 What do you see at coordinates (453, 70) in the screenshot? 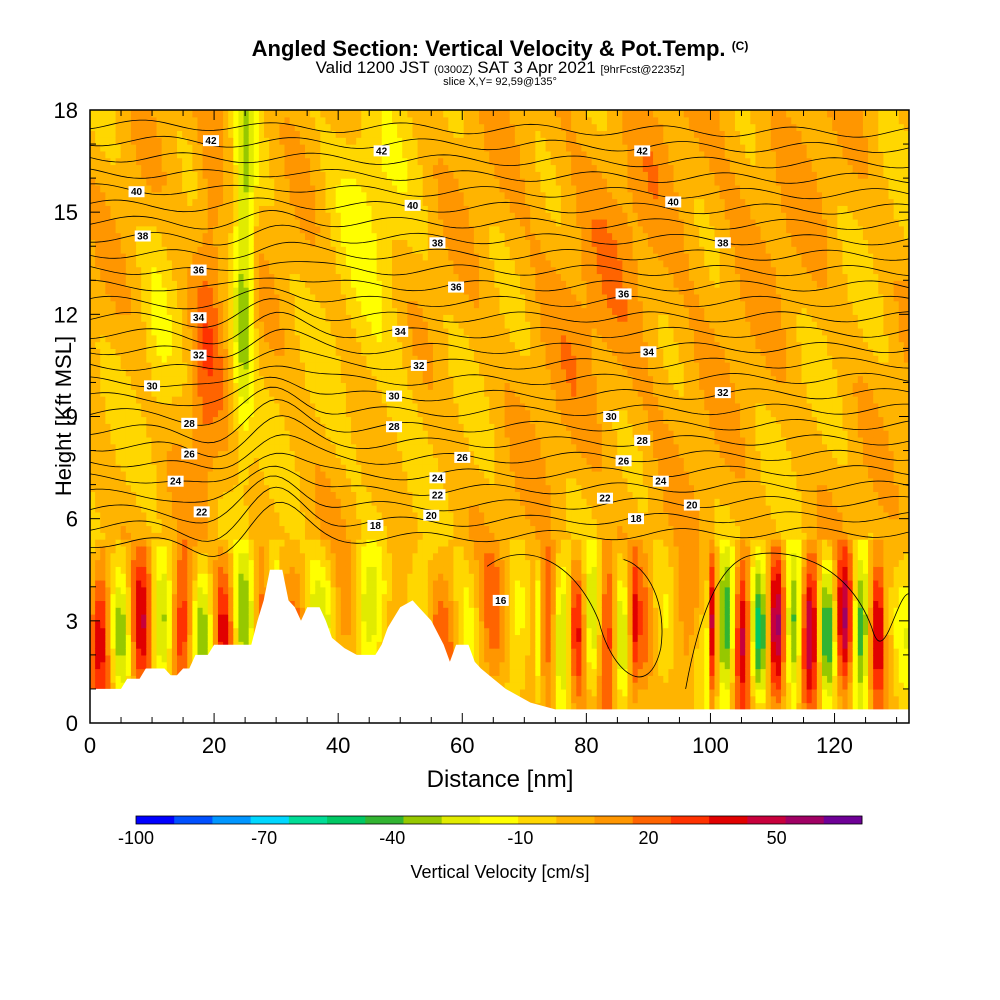
I see `valid-utc: (0300Z)` at bounding box center [453, 70].